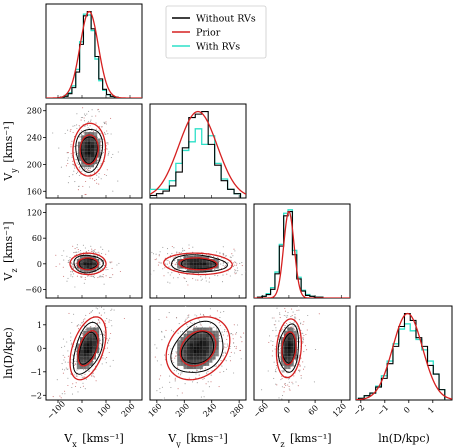 This screenshot has height=448, width=474. Describe the element at coordinates (208, 33) in the screenshot. I see `legend-label: Prior` at that location.